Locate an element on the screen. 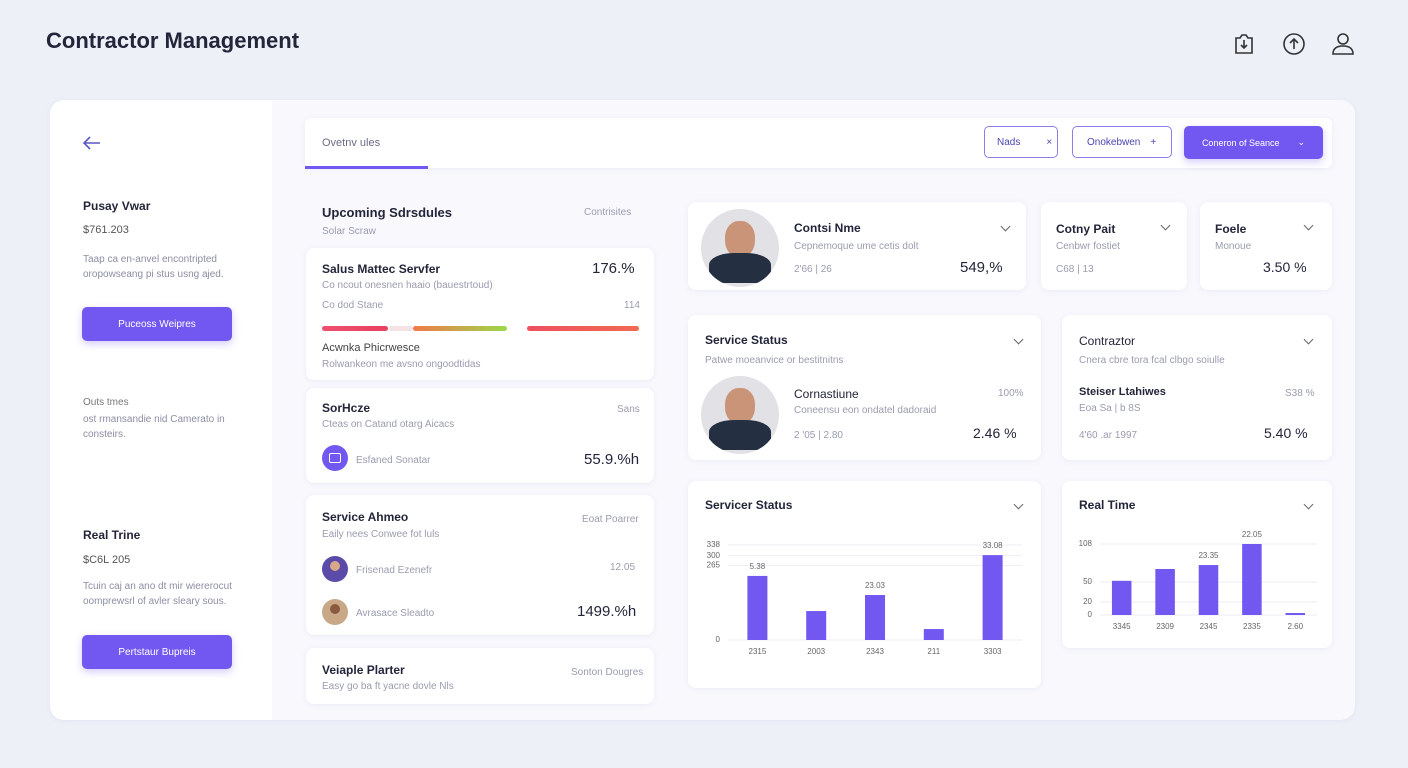  profile-desc: Cenbwr fostiet is located at coordinates (1088, 246).